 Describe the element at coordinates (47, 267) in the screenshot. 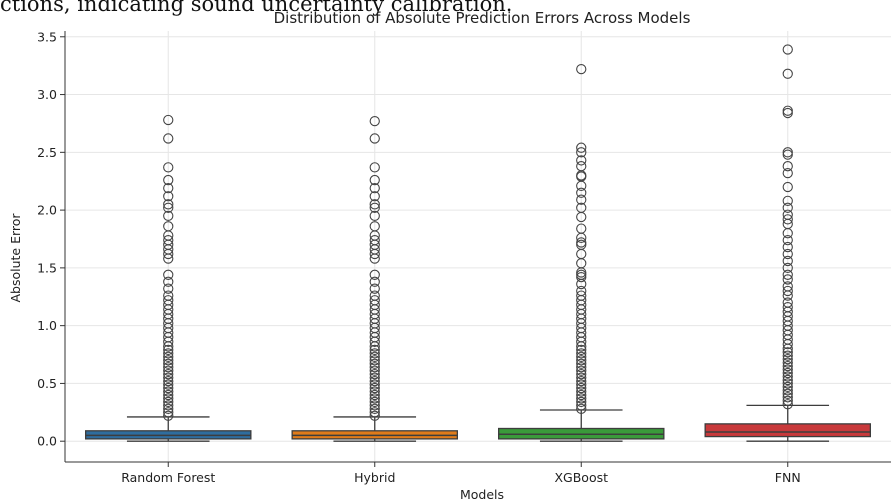

I see `y-tick-label: 1.5` at that location.